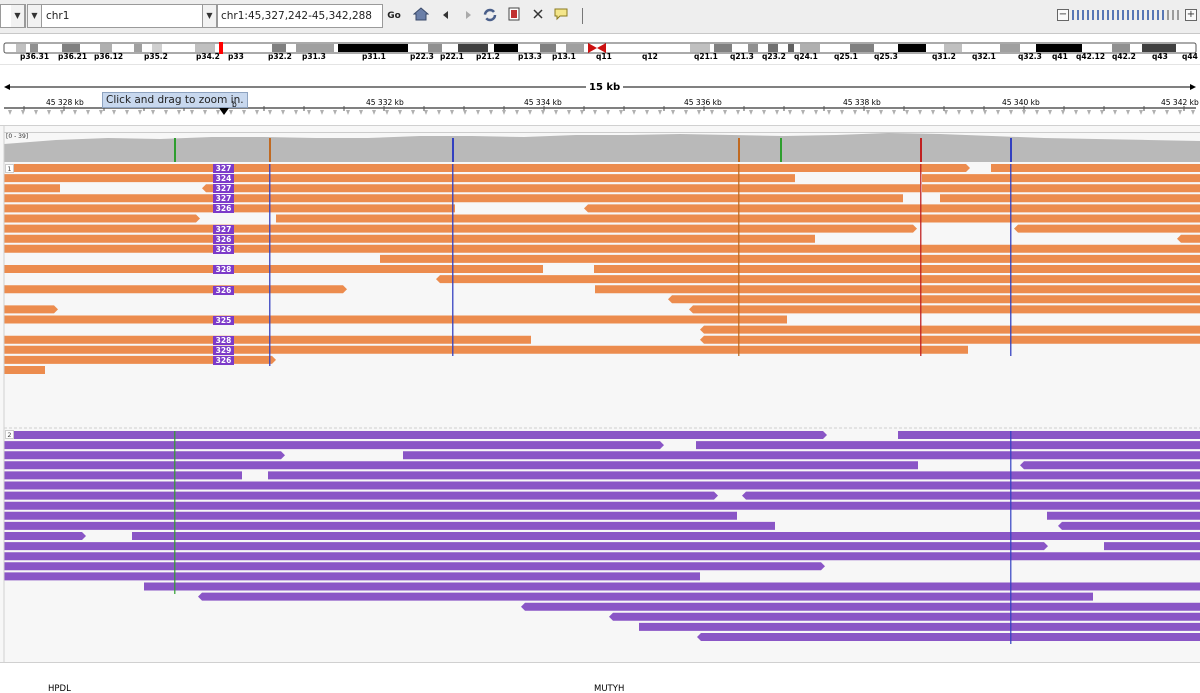 The width and height of the screenshot is (1200, 693). I want to click on forward-icon, so click(468, 16).